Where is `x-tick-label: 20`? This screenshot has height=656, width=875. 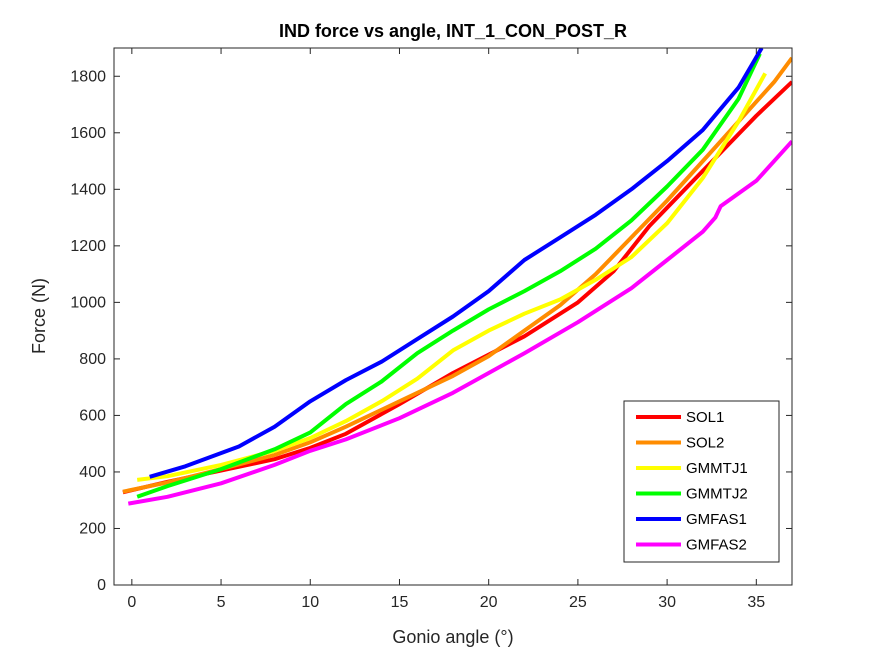
x-tick-label: 20 is located at coordinates (489, 602).